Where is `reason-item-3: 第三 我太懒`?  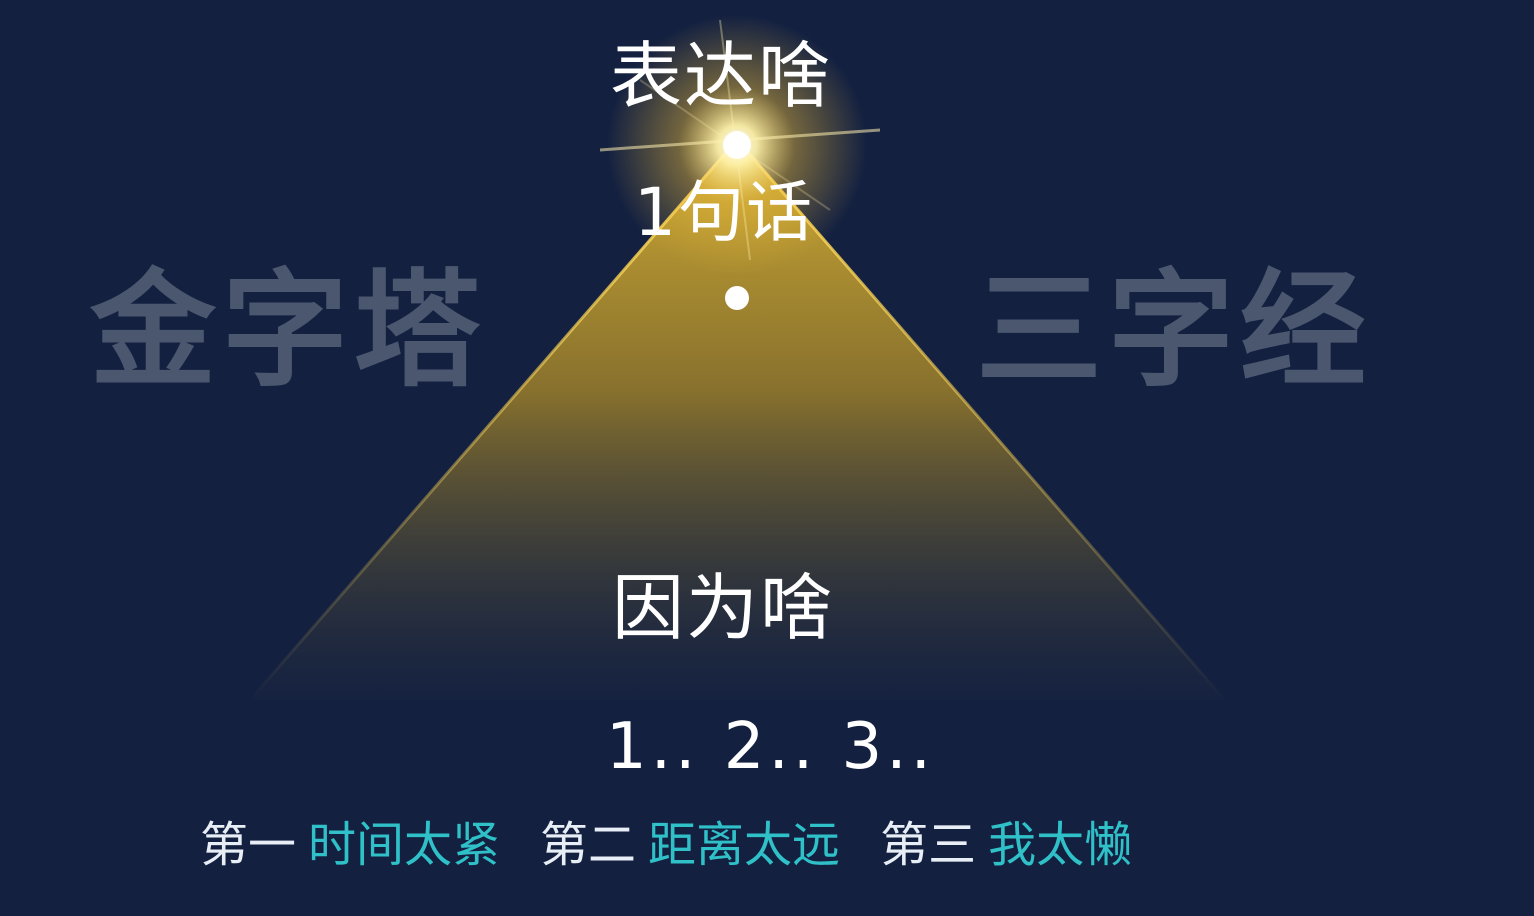
reason-item-3: 第三 我太懒 is located at coordinates (1006, 845).